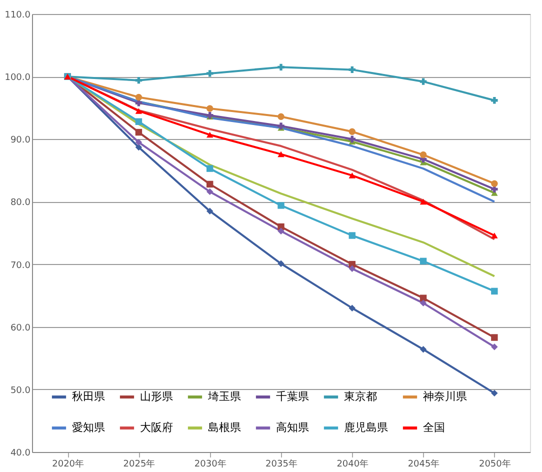 This screenshot has width=542, height=472. Describe the element at coordinates (282, 464) in the screenshot. I see `x-tick-label: 2035年` at that location.